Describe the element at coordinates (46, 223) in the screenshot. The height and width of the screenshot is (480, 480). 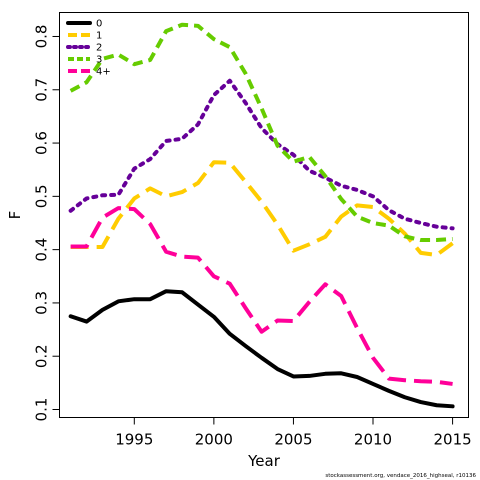
I see `y-axis: 0.1 0.2 0.3 0.4 0.5 0.6 0.7 0.8` at that location.